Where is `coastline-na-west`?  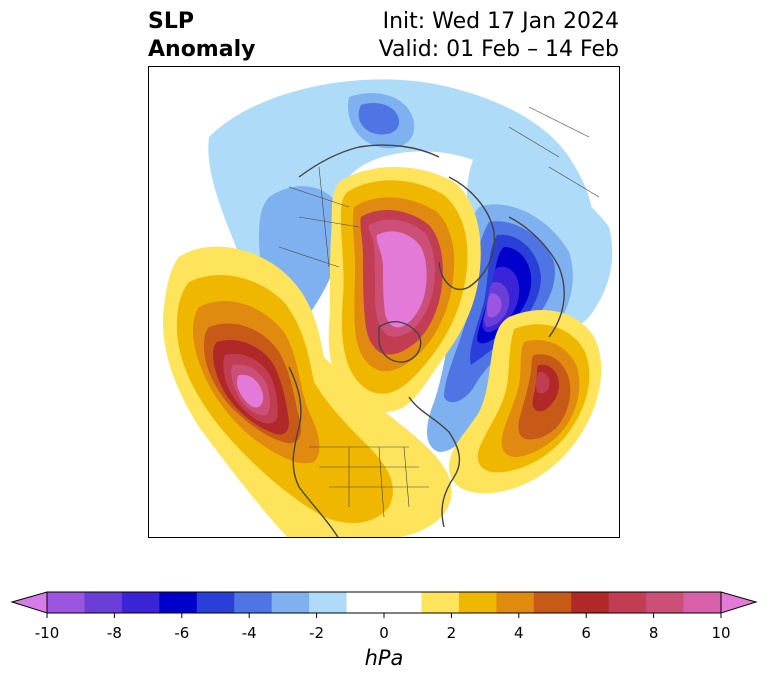 coastline-na-west is located at coordinates (314, 451).